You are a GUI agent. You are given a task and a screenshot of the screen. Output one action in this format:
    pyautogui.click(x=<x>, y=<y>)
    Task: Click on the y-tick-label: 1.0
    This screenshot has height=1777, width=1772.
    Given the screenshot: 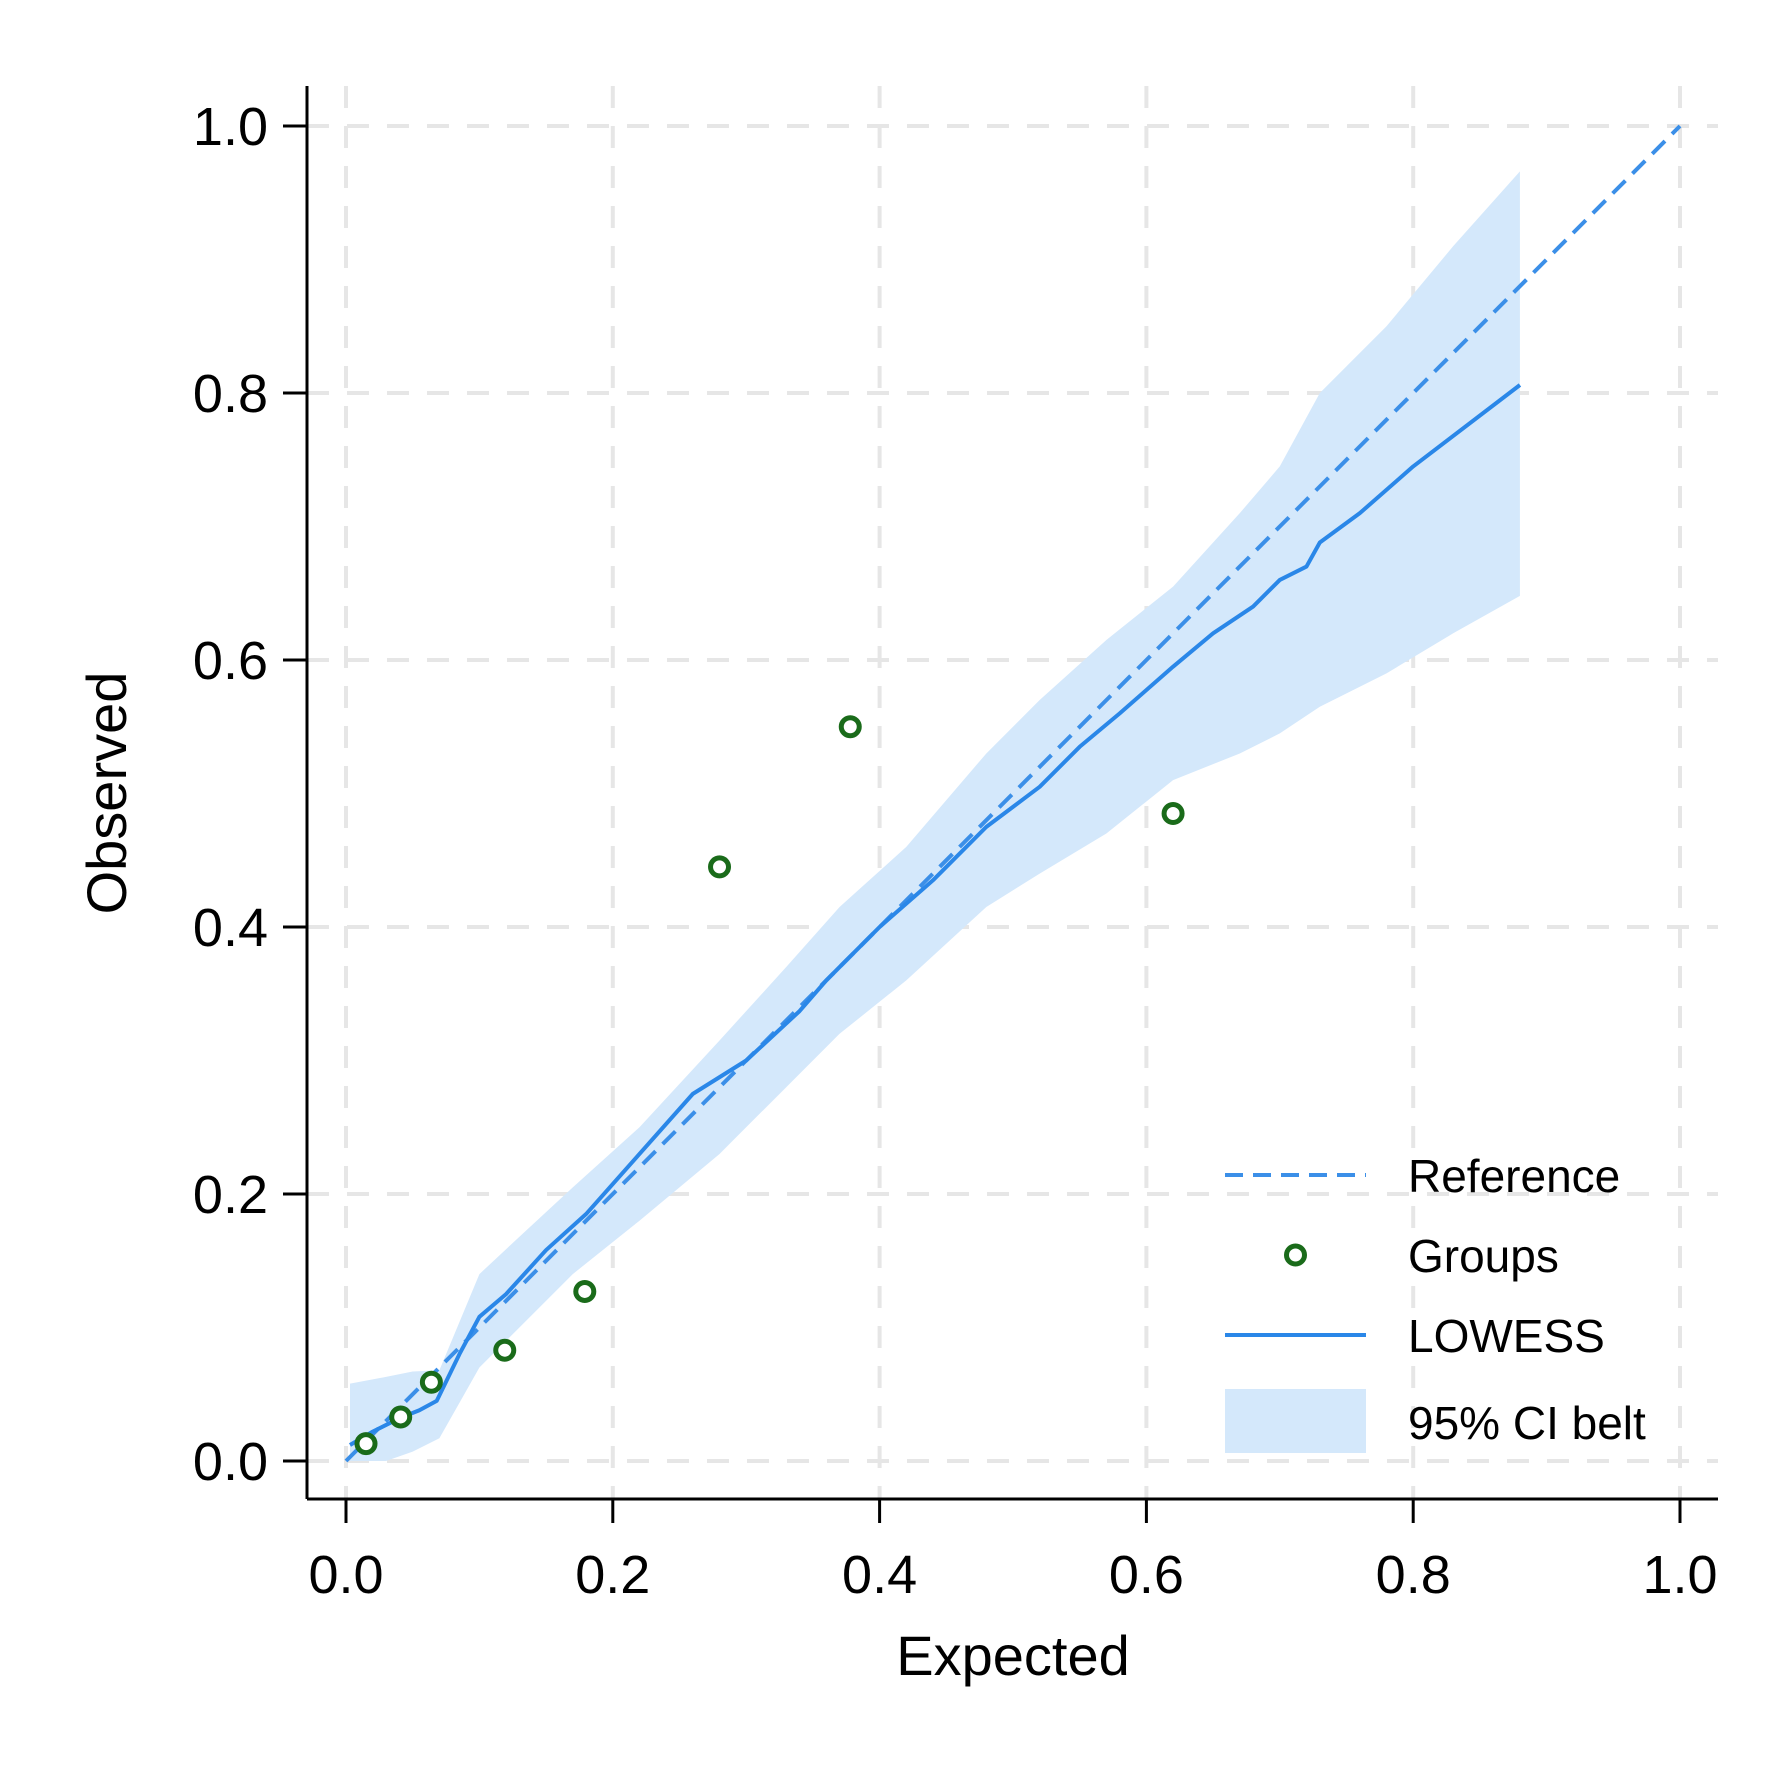 What is the action you would take?
    pyautogui.click(x=230, y=127)
    